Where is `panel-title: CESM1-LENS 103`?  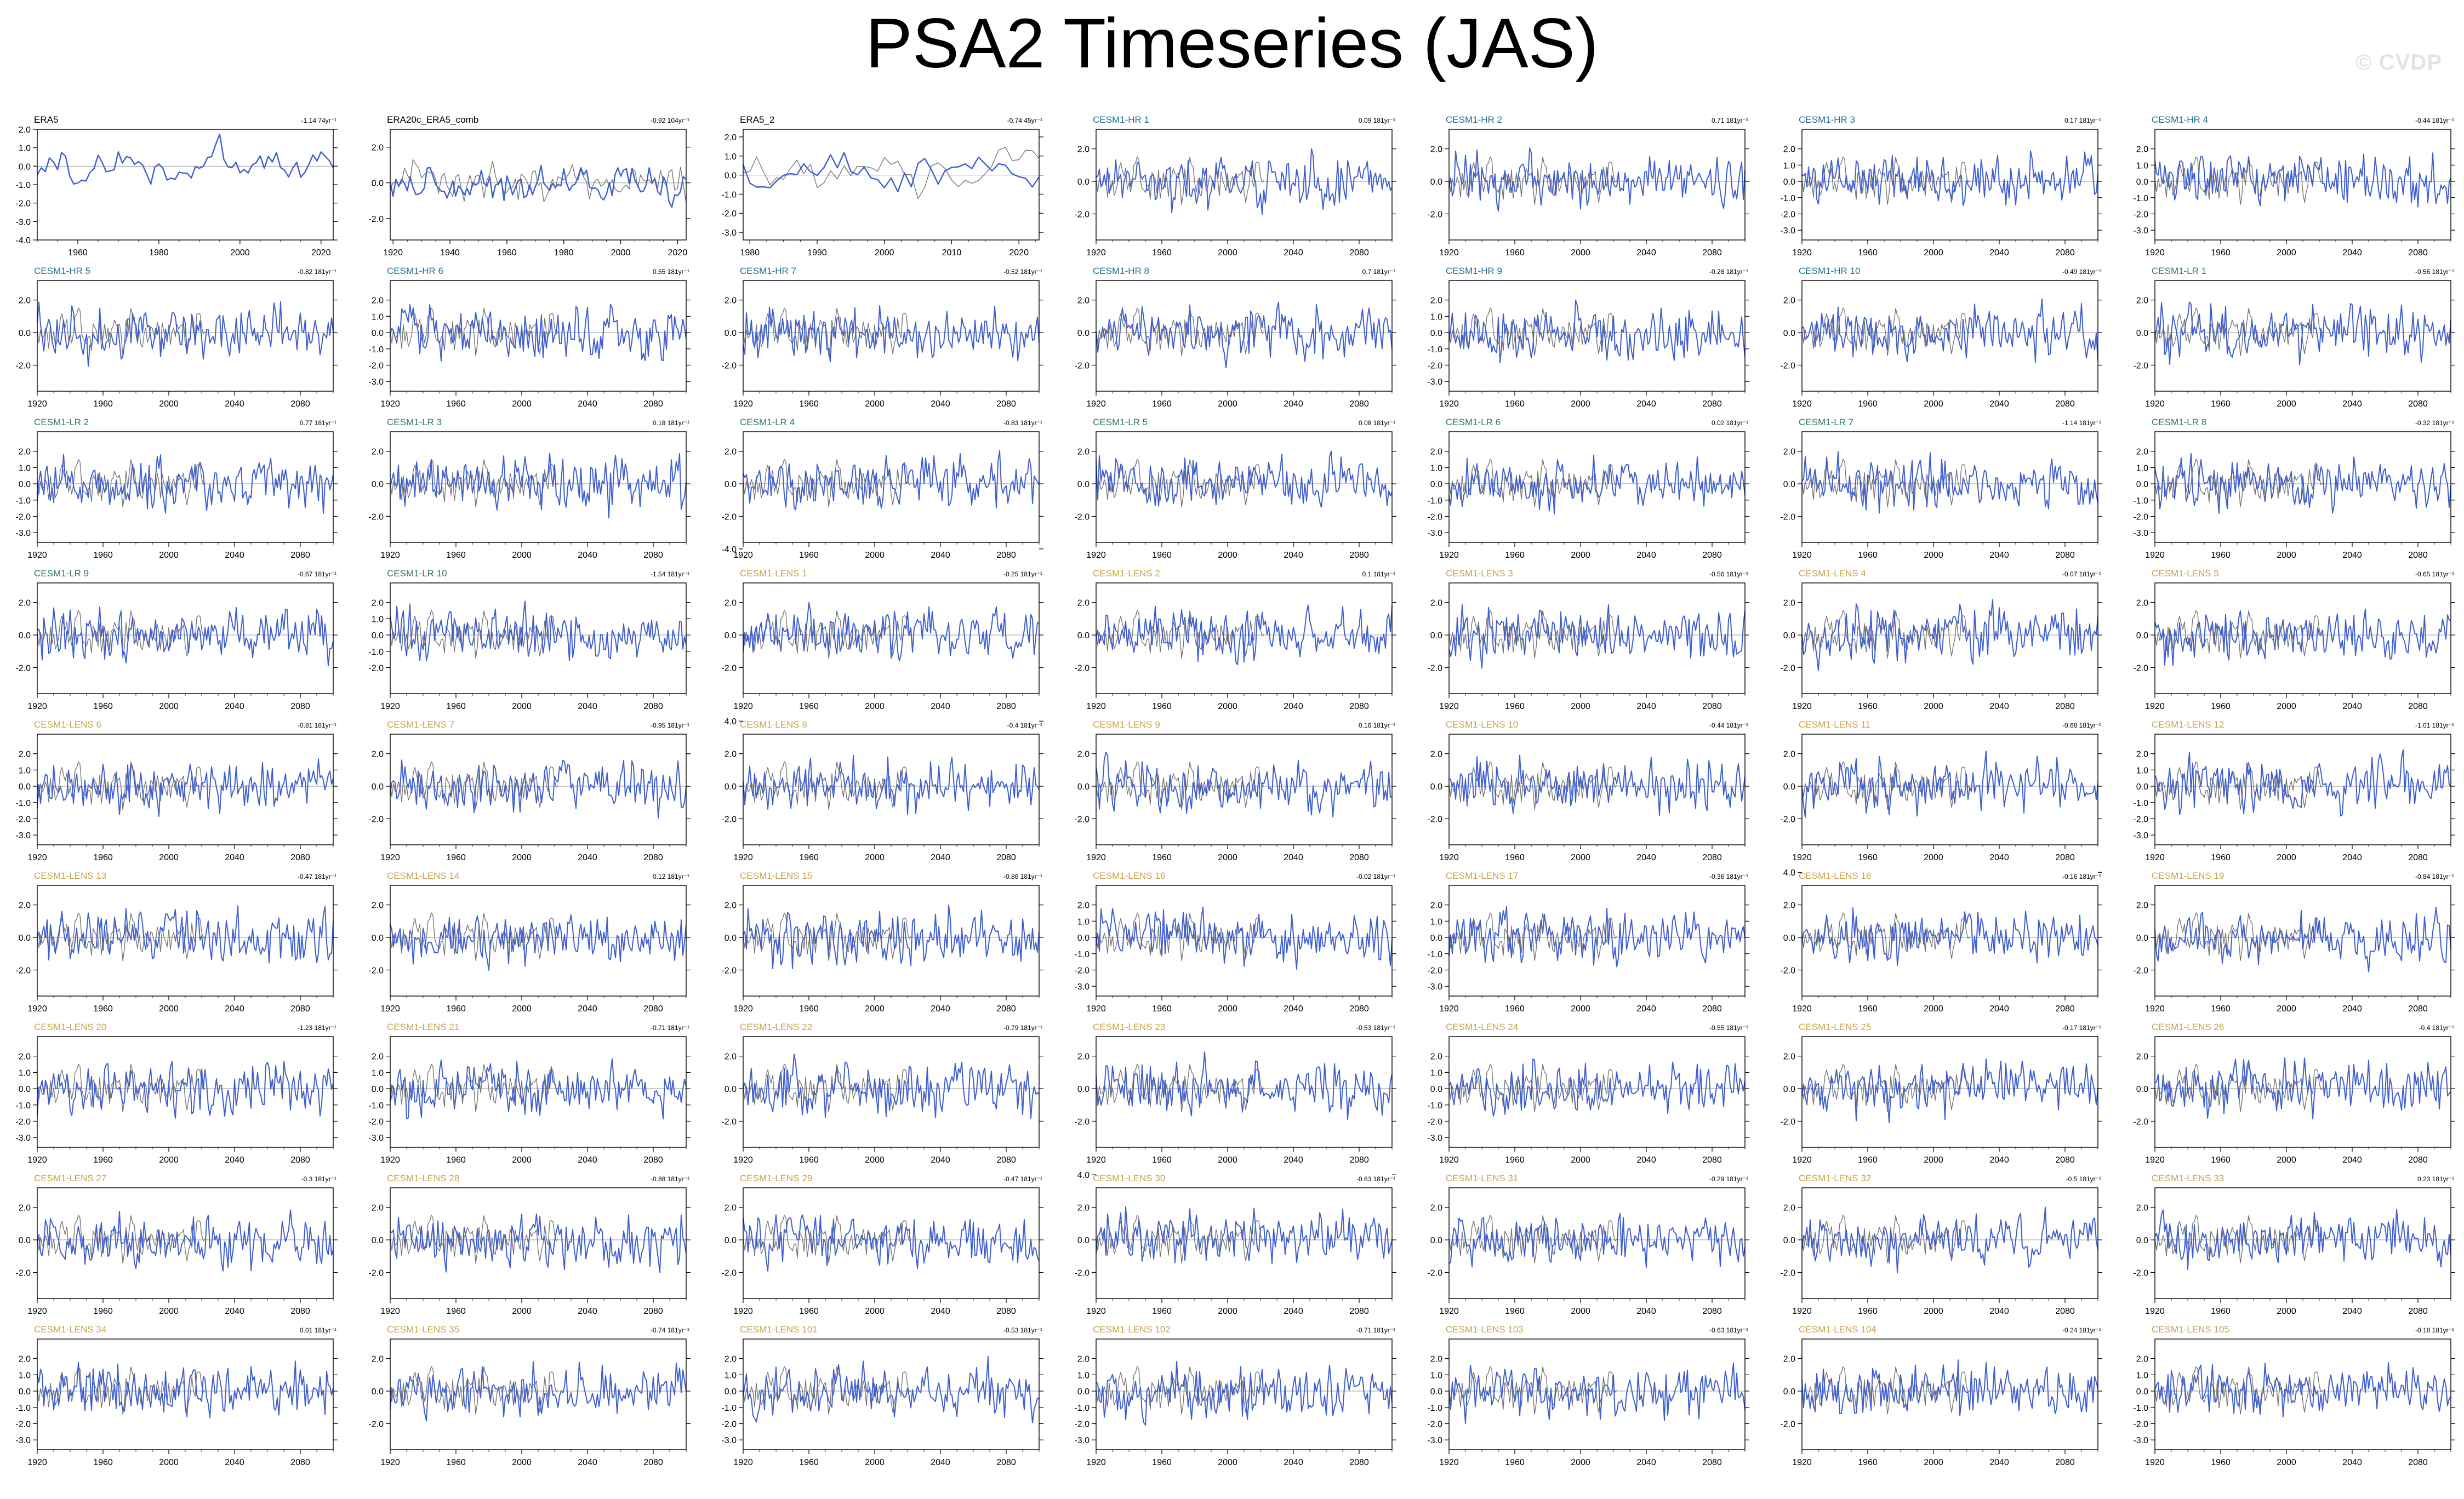
panel-title: CESM1-LENS 103 is located at coordinates (1485, 1330).